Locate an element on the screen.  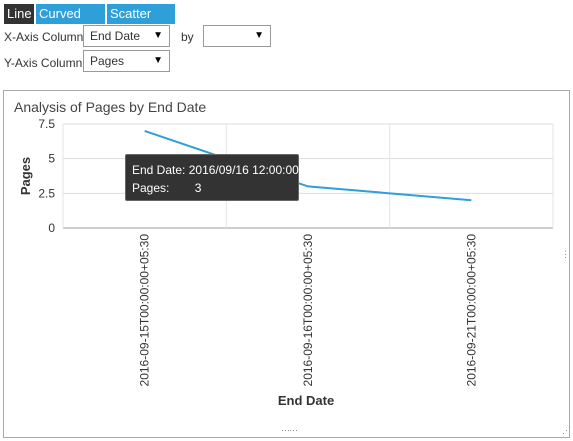
y-axis-column-label: Y-Axis Column is located at coordinates (43, 63).